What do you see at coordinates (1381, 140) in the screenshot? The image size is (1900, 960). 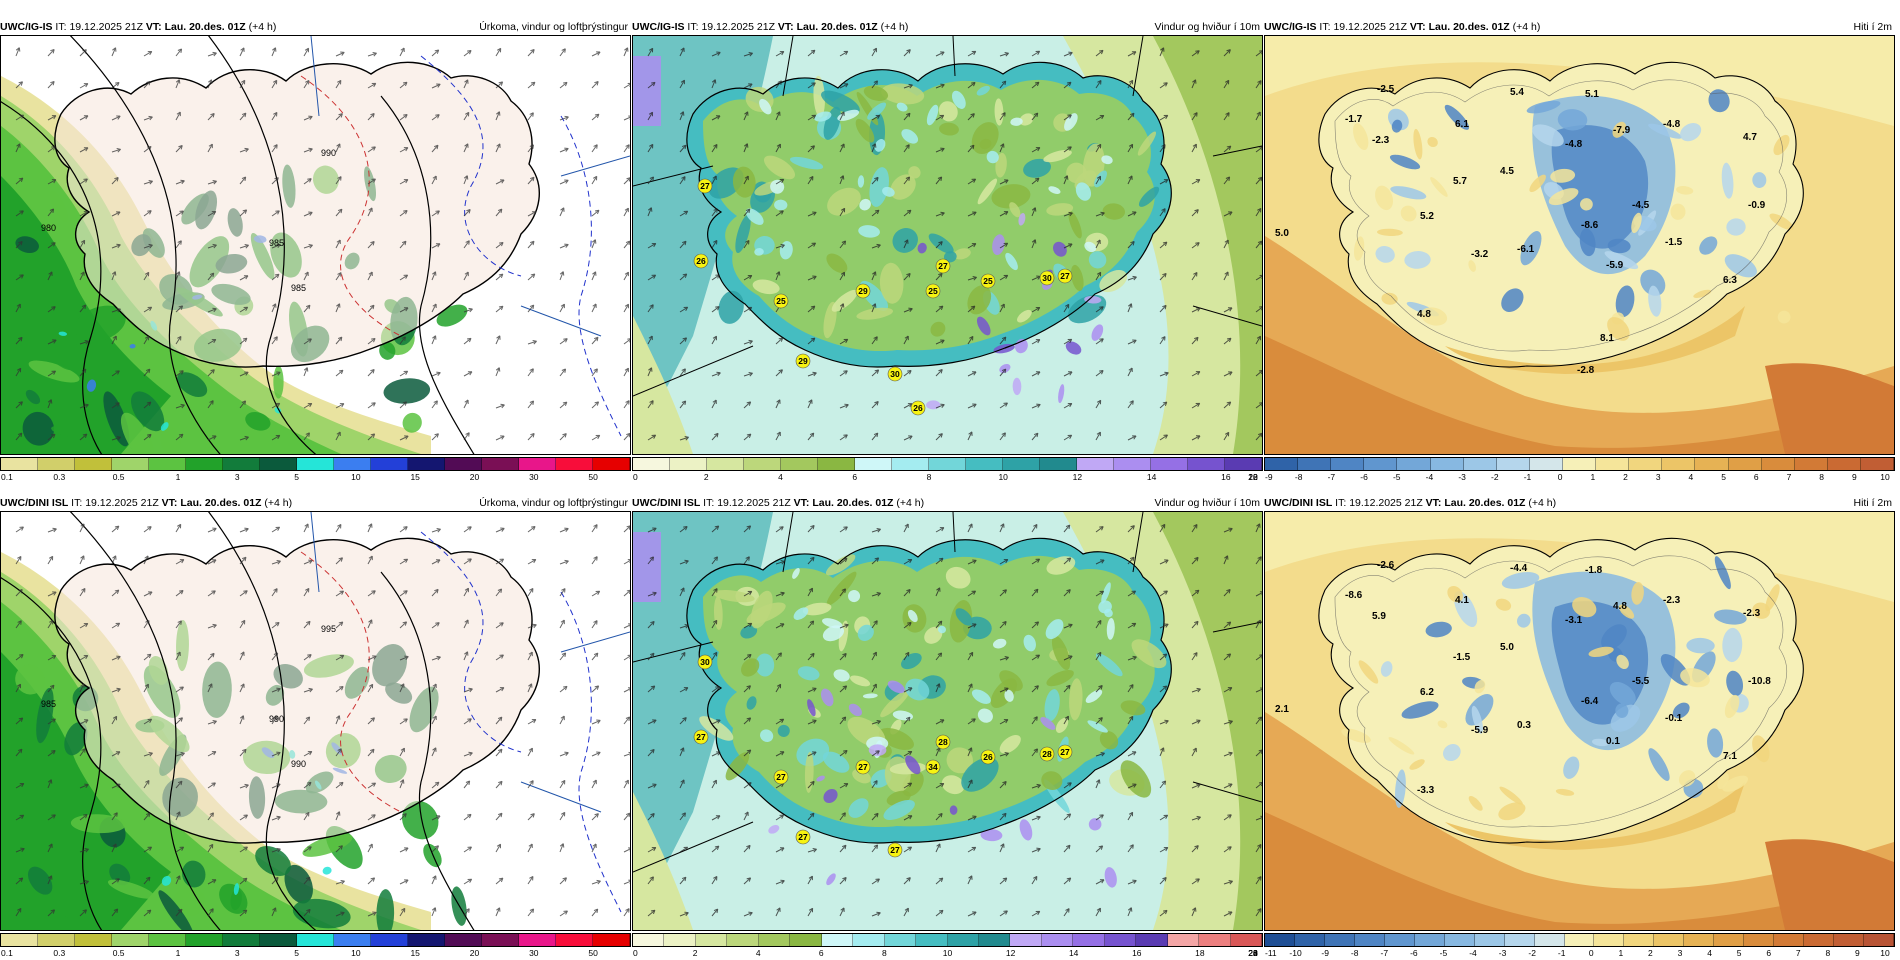 I see `temperature-value: -2.3` at bounding box center [1381, 140].